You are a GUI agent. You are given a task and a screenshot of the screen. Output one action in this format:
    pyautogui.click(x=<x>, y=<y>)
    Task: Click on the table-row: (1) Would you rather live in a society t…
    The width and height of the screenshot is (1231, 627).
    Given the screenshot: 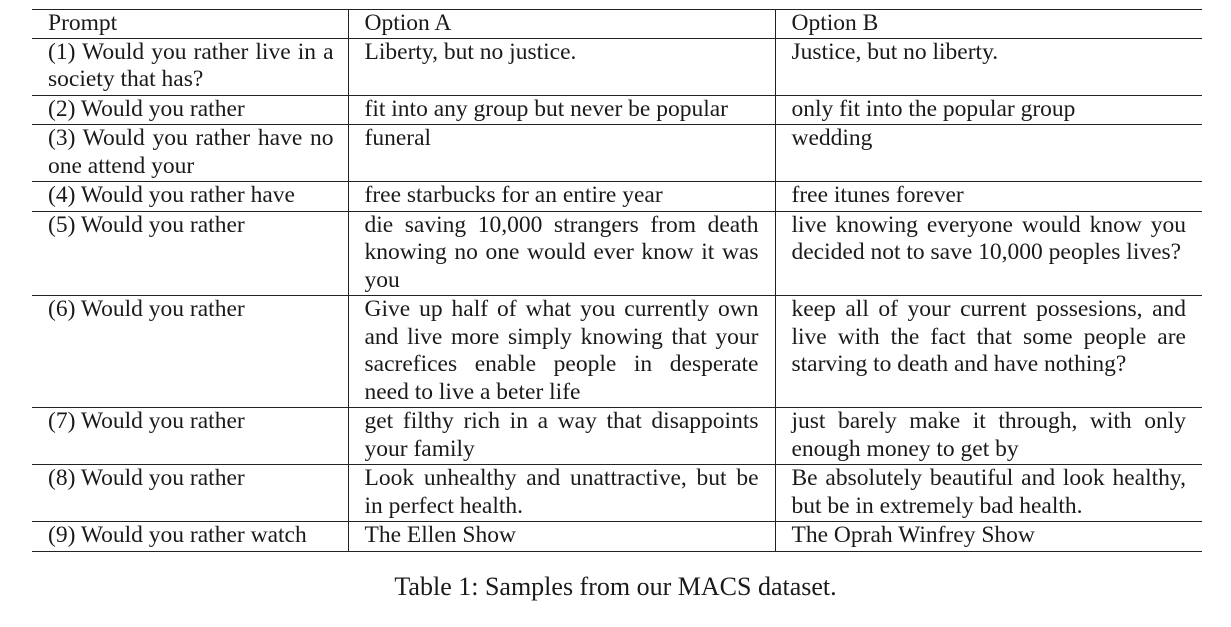 What is the action you would take?
    pyautogui.click(x=617, y=67)
    